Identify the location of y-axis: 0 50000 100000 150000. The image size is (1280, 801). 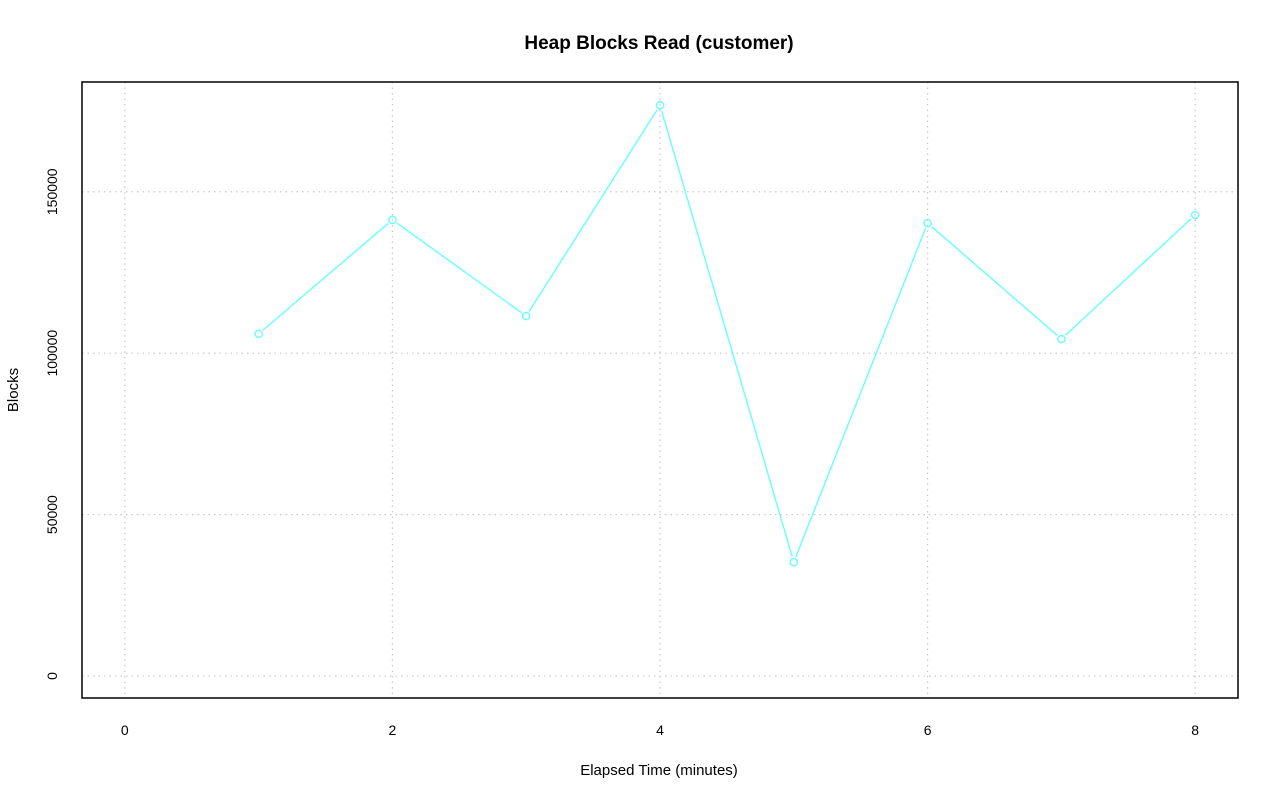
(52, 424).